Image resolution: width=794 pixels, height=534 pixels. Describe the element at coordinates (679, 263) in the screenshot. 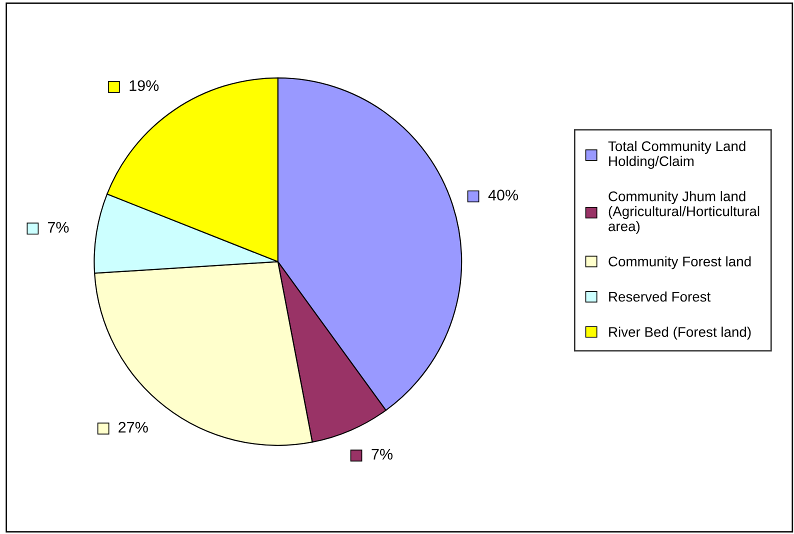

I see `legend-label: Community Forest land` at that location.